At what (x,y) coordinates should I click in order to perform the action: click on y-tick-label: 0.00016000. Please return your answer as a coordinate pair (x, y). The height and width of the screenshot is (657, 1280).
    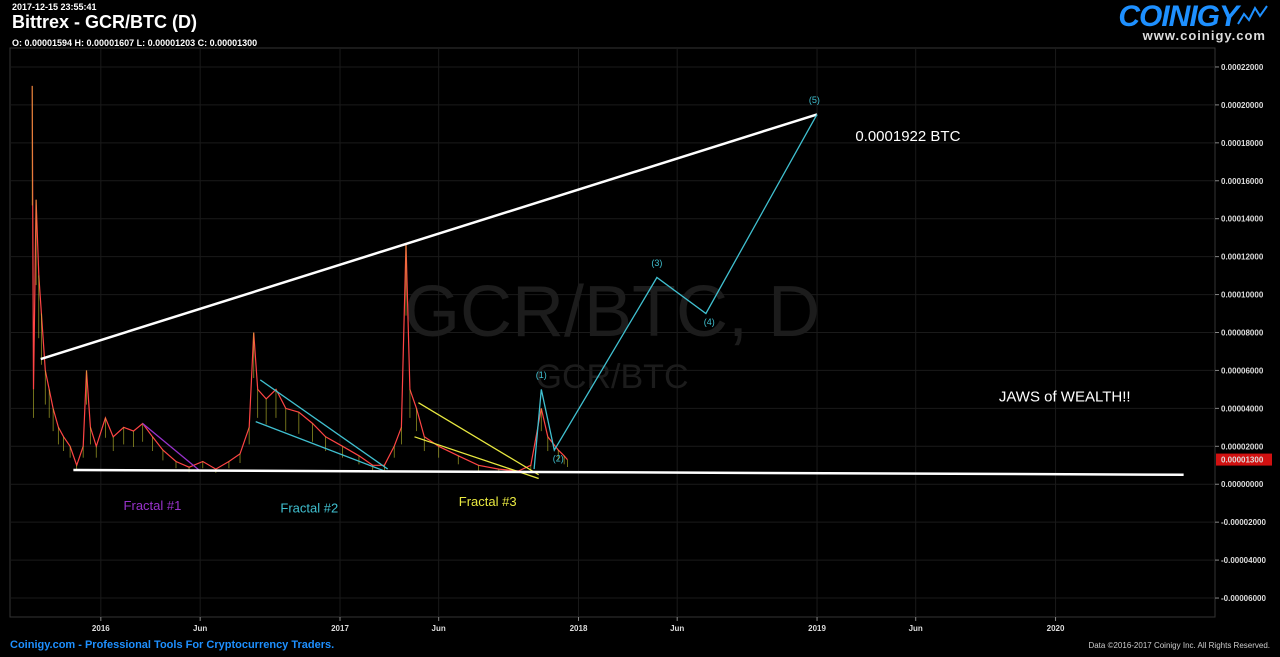
    Looking at the image, I should click on (1242, 181).